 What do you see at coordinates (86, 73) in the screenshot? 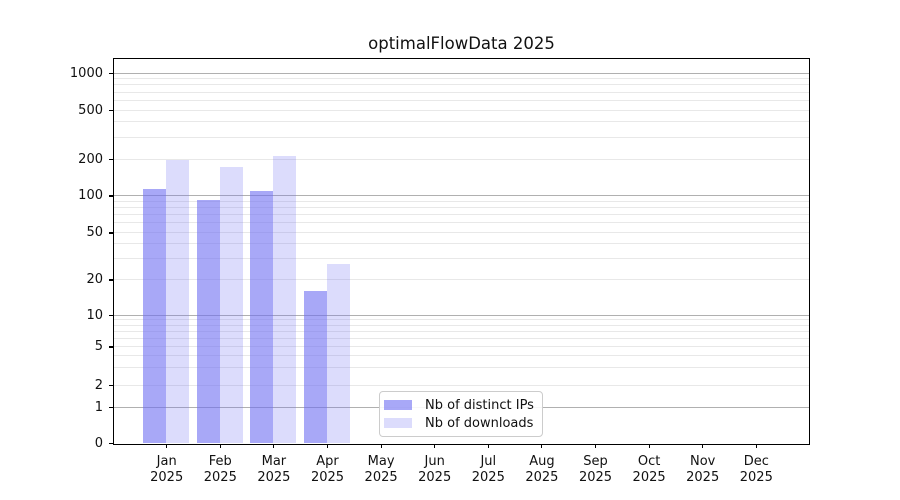
I see `y-tick-label: 1000` at bounding box center [86, 73].